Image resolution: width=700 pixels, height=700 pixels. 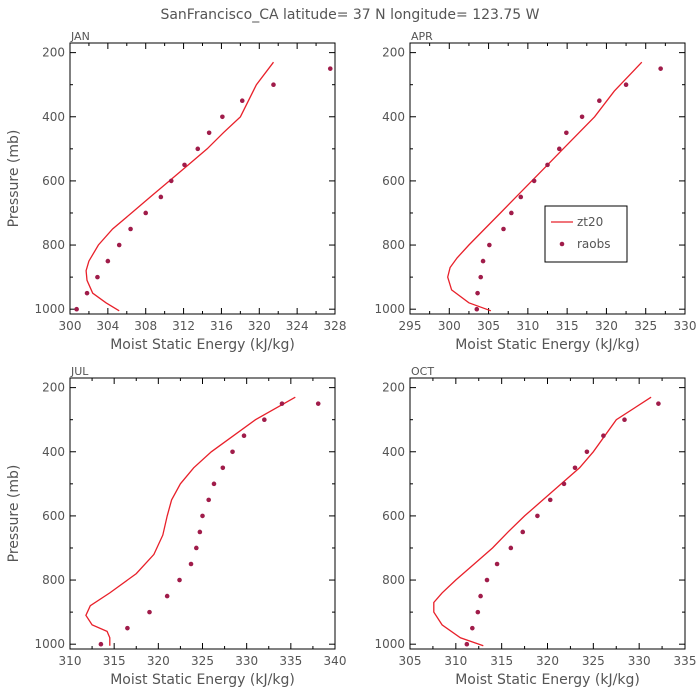 I want to click on x-tick-label: 340, so click(x=335, y=661).